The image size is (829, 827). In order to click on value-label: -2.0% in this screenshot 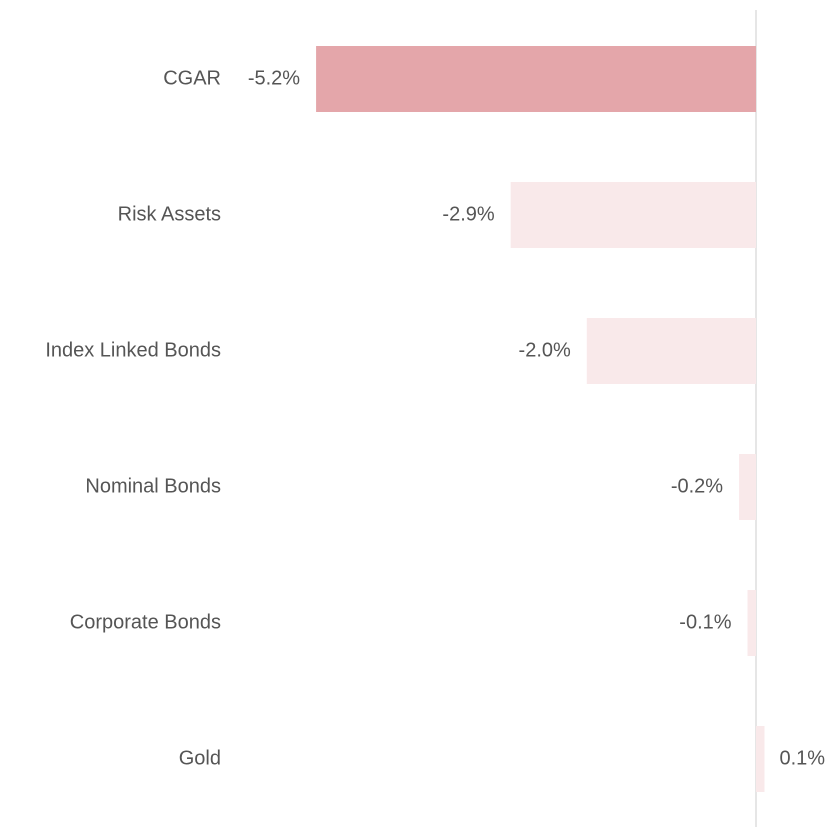, I will do `click(545, 350)`.